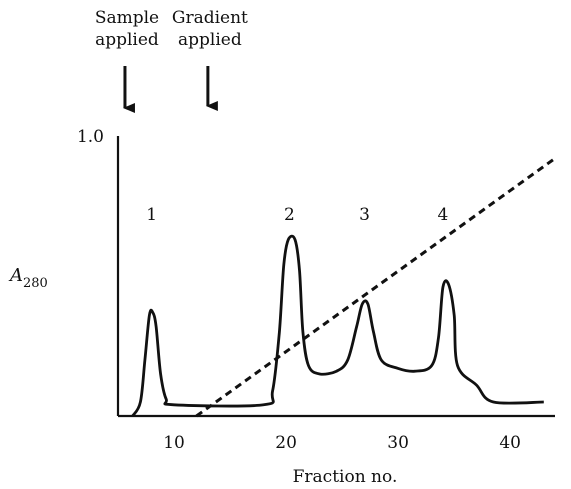 The image size is (571, 489). What do you see at coordinates (443, 215) in the screenshot?
I see `peak-label: 4` at bounding box center [443, 215].